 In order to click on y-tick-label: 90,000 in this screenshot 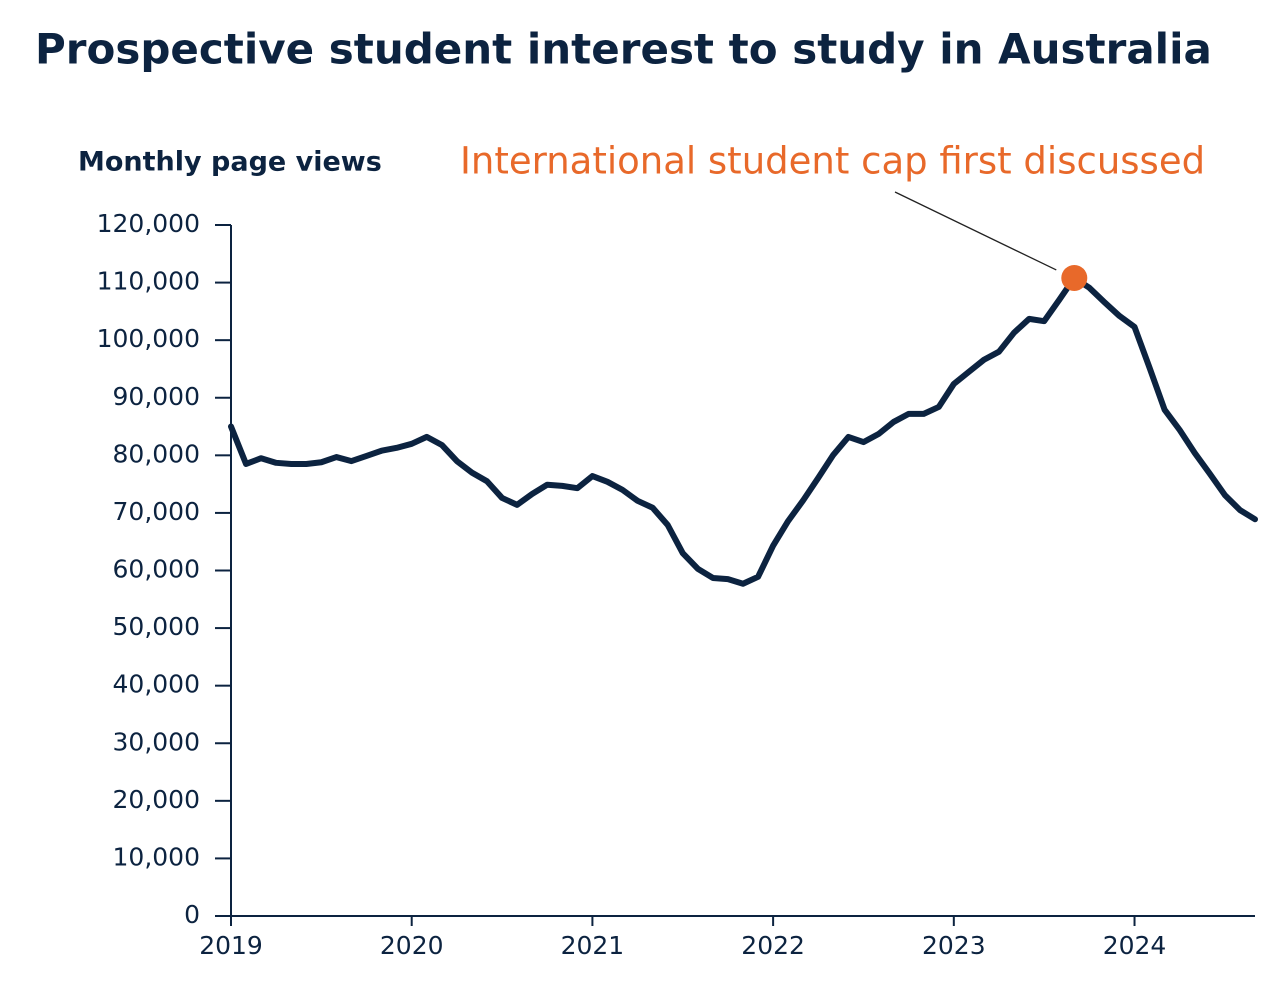, I will do `click(156, 396)`.